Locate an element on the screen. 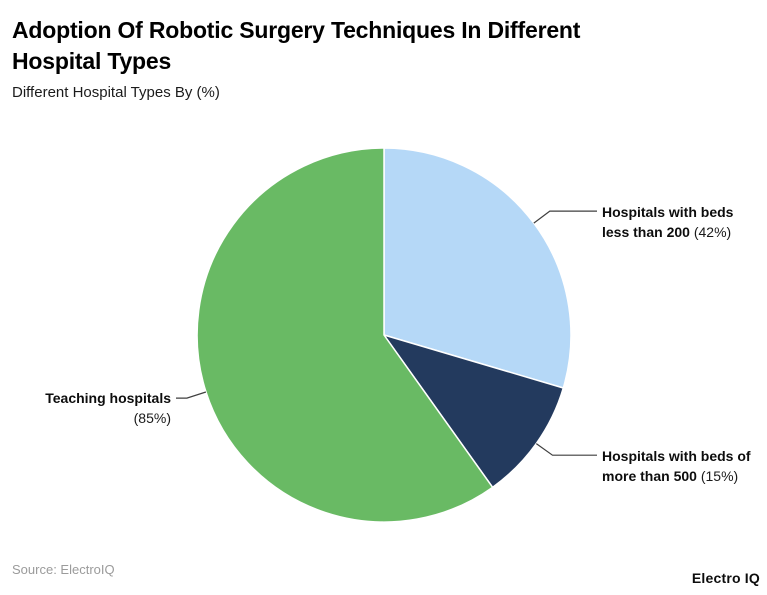 This screenshot has height=595, width=767. leader-line-teaching-hospitals is located at coordinates (191, 395).